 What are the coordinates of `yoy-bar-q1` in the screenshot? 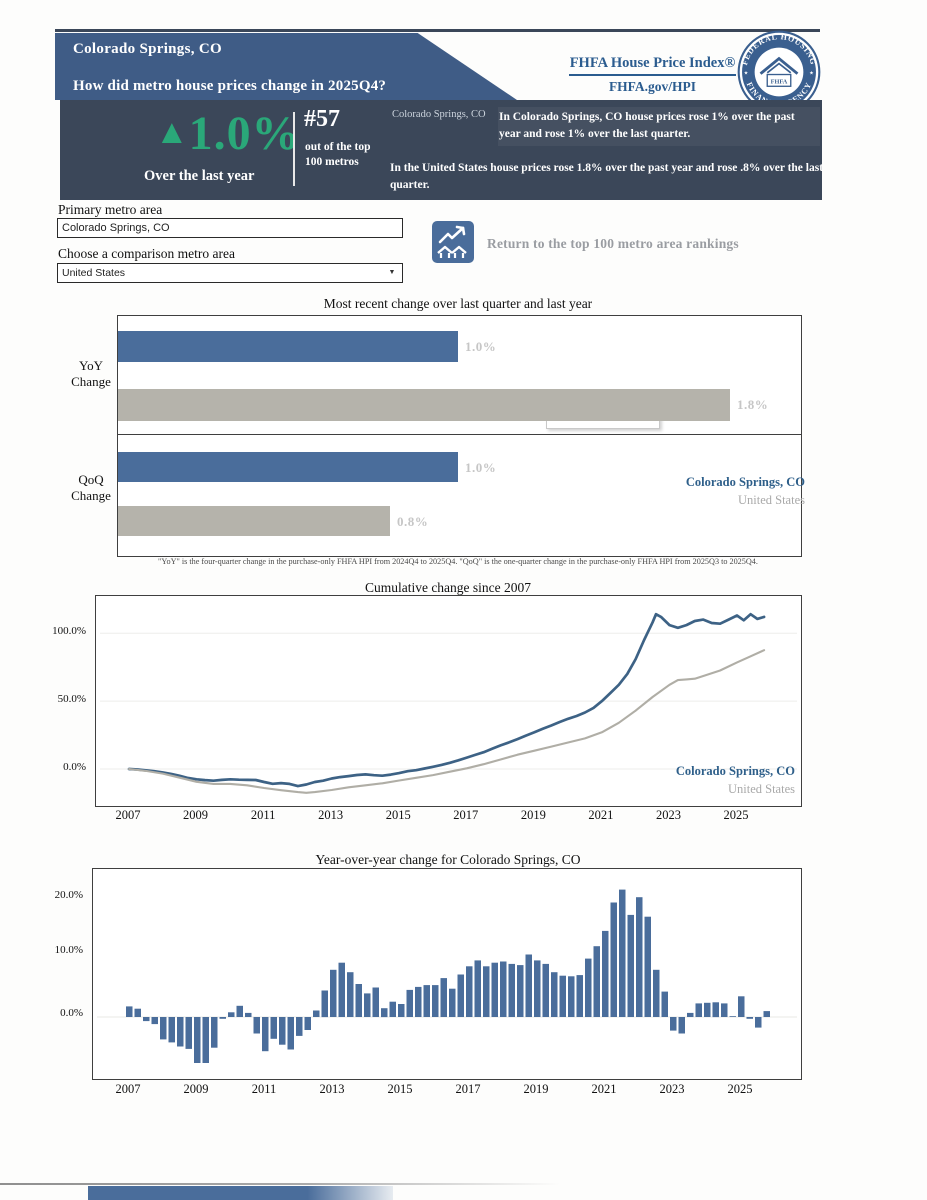 It's located at (137, 1012).